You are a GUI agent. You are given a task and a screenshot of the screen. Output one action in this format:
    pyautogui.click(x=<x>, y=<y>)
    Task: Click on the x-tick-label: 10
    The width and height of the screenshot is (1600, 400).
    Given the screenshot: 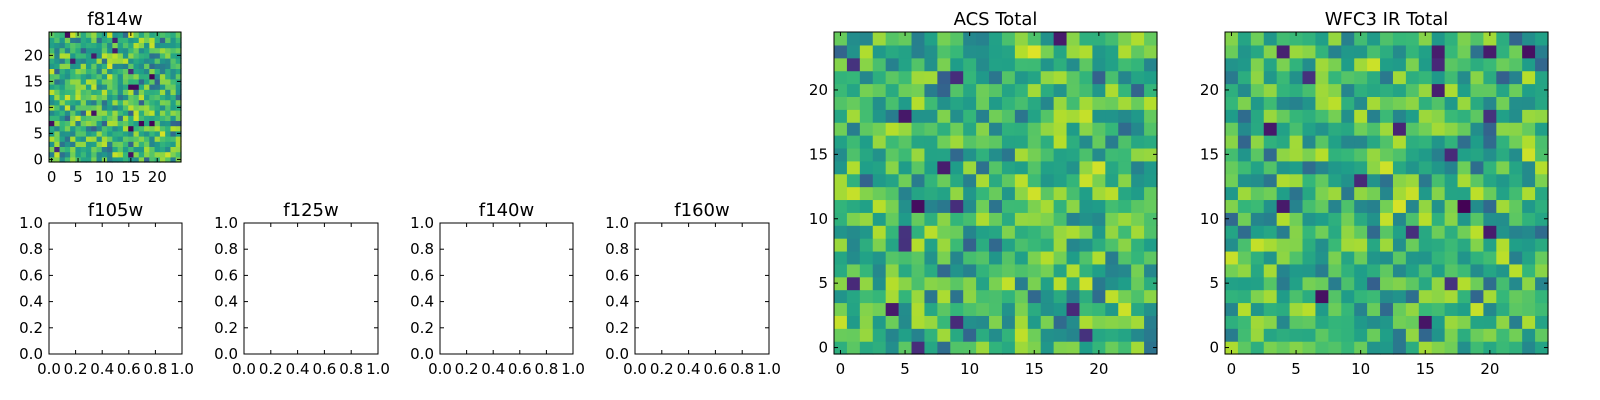 What is the action you would take?
    pyautogui.click(x=104, y=177)
    